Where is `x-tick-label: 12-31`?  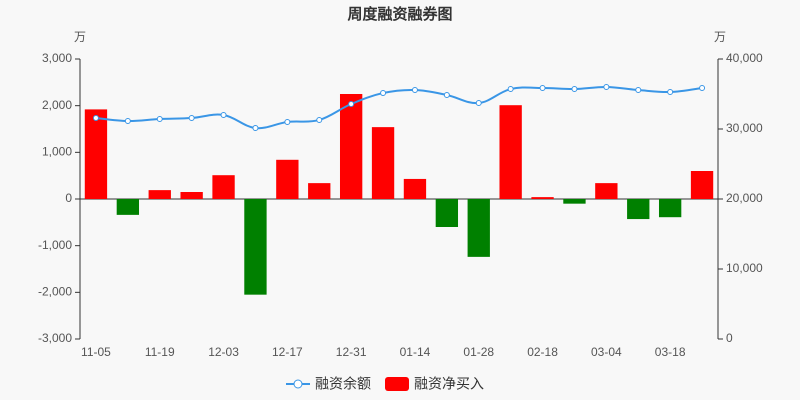 x-tick-label: 12-31 is located at coordinates (351, 352).